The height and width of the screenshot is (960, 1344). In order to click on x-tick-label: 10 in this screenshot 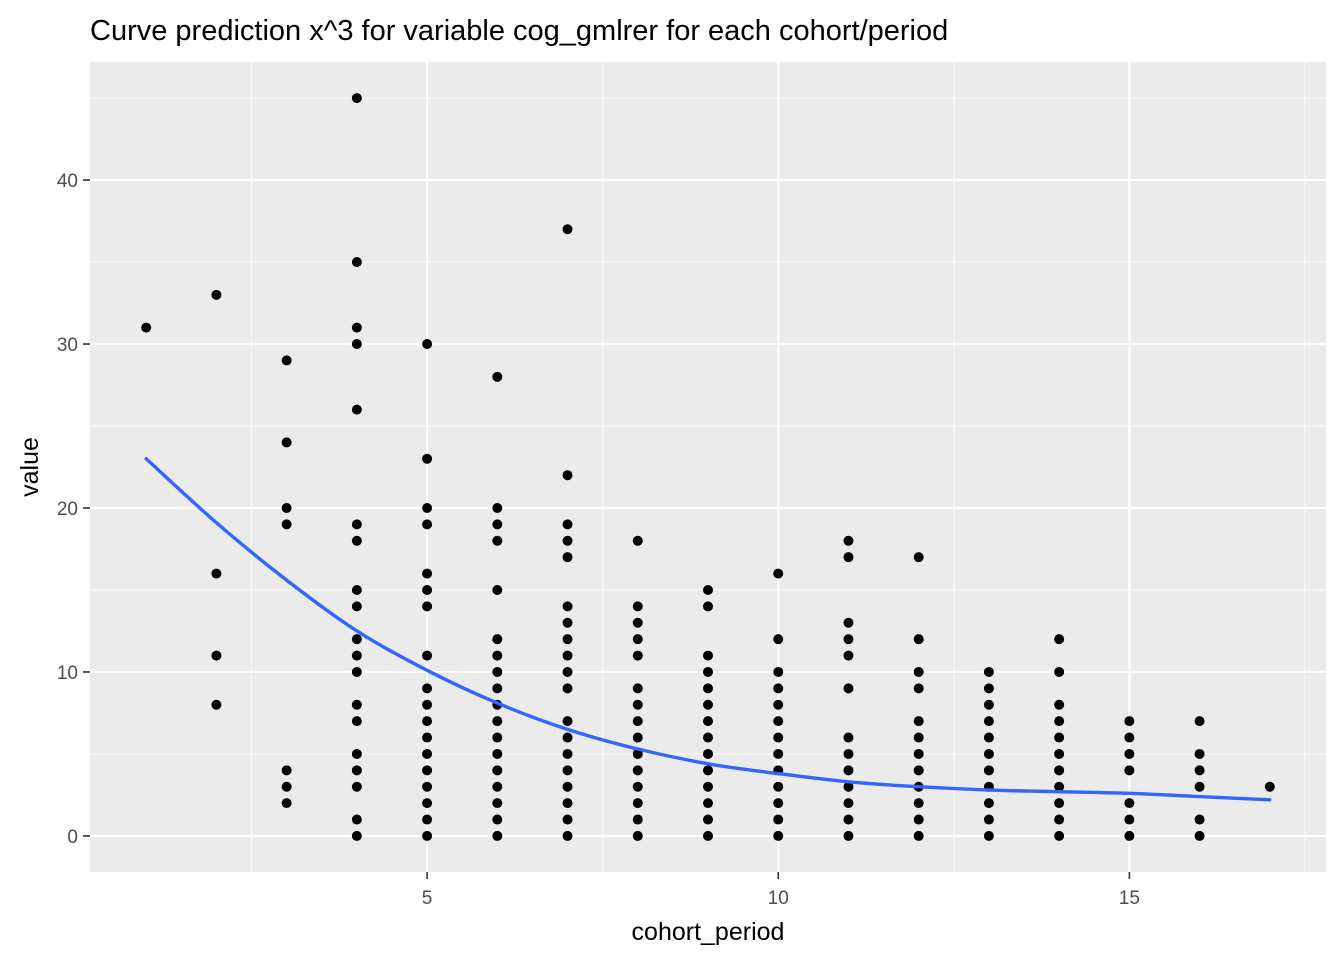, I will do `click(778, 898)`.